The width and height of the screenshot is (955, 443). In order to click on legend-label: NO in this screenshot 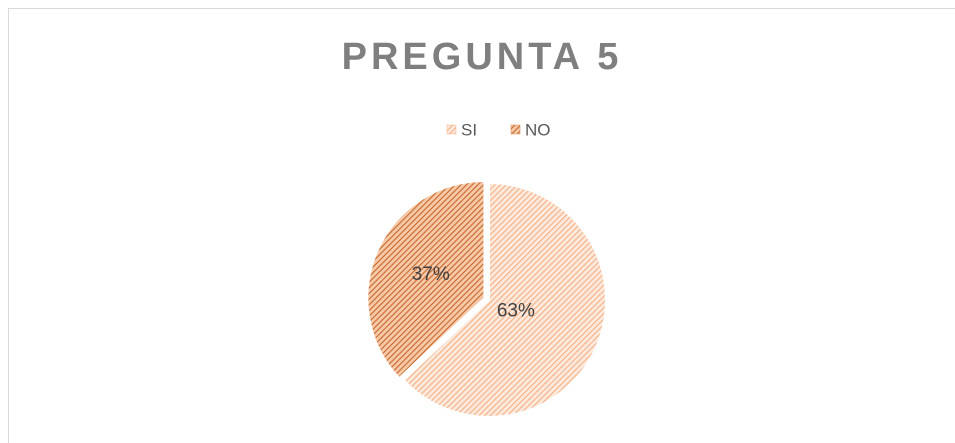, I will do `click(538, 129)`.